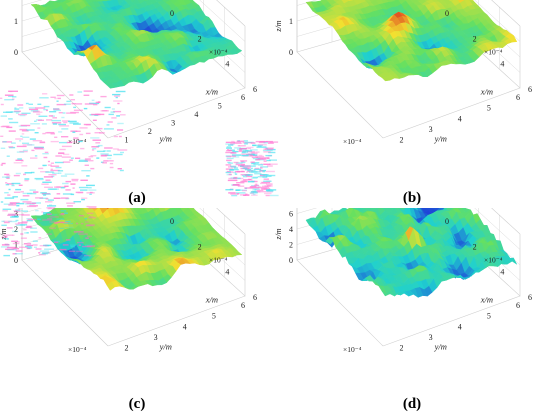 The image size is (550, 417). What do you see at coordinates (291, 214) in the screenshot?
I see `z-tick-label: 6` at bounding box center [291, 214].